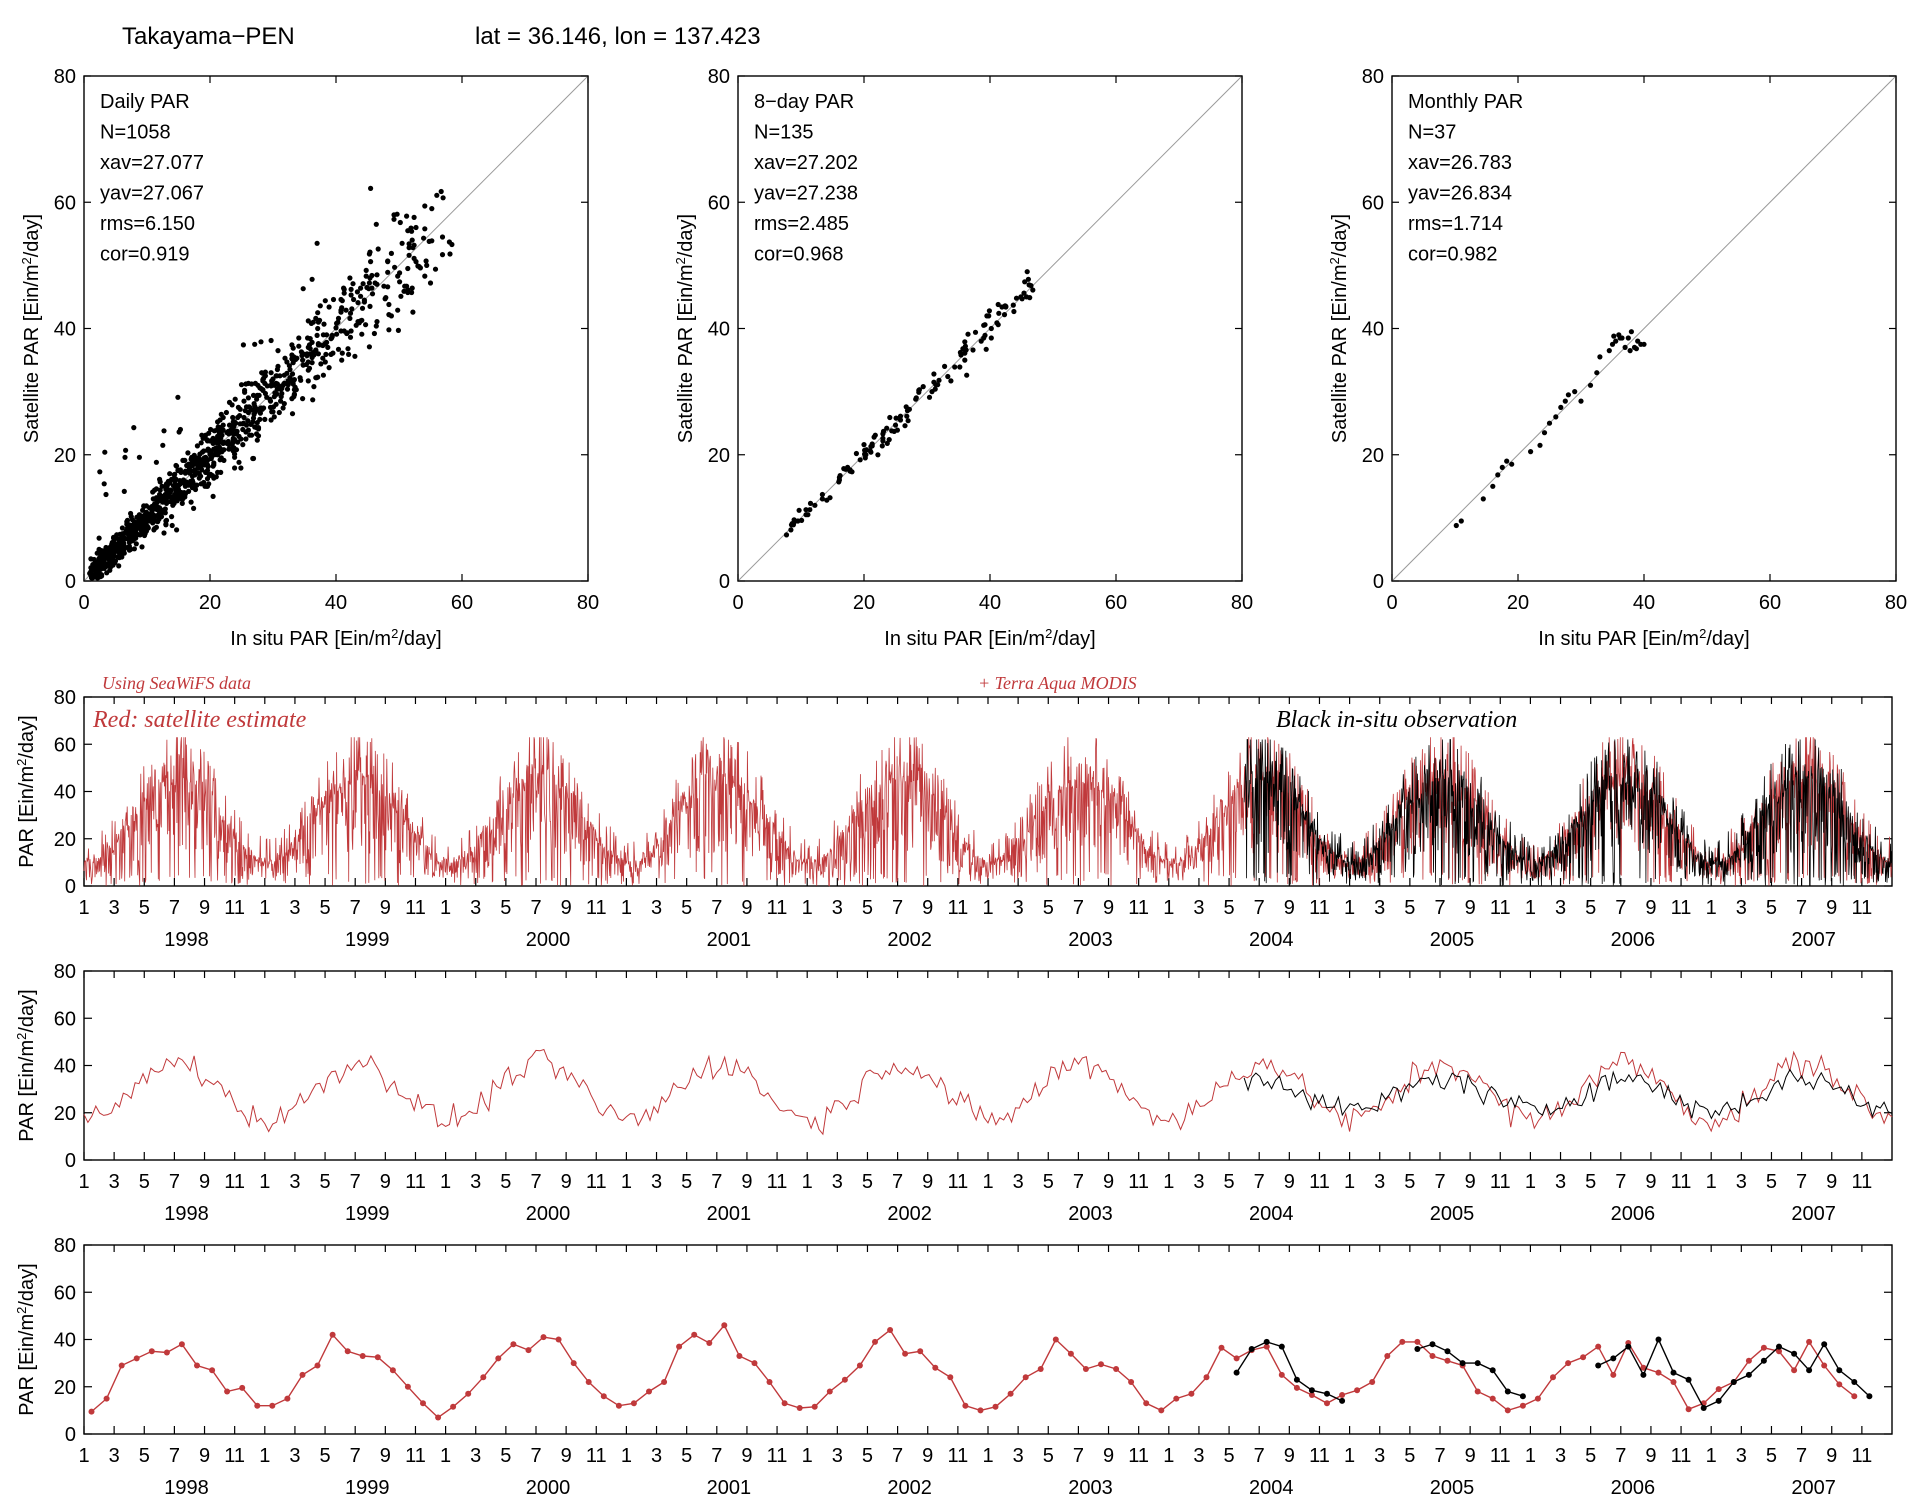  What do you see at coordinates (1813, 1214) in the screenshot?
I see `year-label: 2007` at bounding box center [1813, 1214].